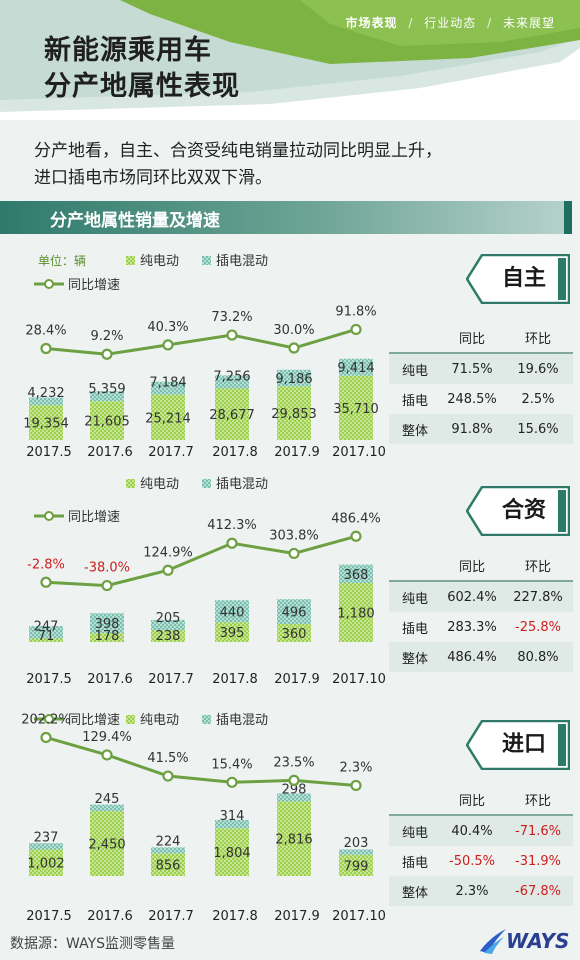 The image size is (580, 960). What do you see at coordinates (106, 389) in the screenshot?
I see `data-label-phev: 5,359` at bounding box center [106, 389].